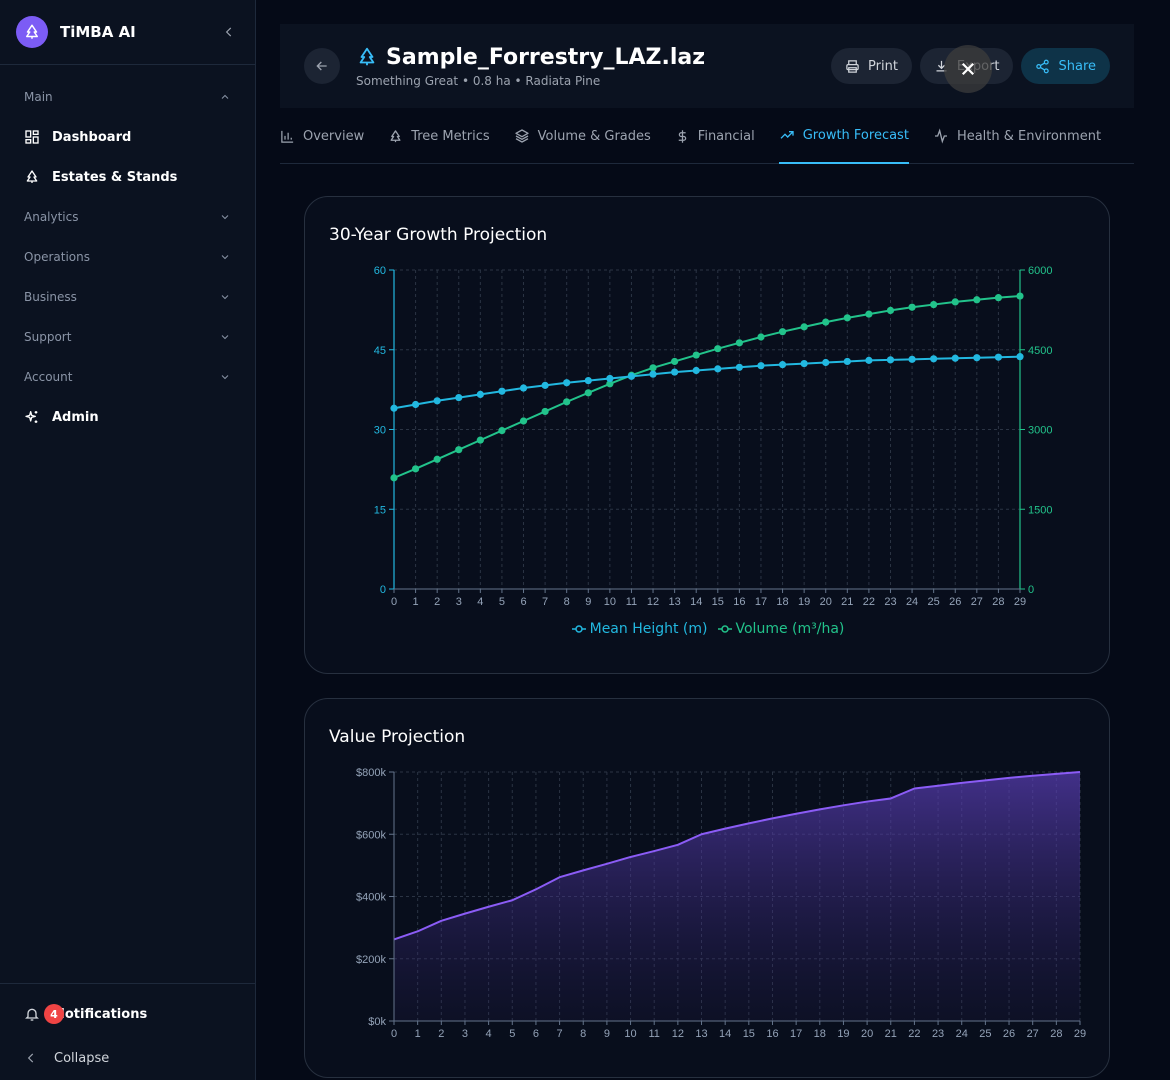 The height and width of the screenshot is (1080, 1170). Describe the element at coordinates (48, 337) in the screenshot. I see `nav-section-label: Support` at that location.